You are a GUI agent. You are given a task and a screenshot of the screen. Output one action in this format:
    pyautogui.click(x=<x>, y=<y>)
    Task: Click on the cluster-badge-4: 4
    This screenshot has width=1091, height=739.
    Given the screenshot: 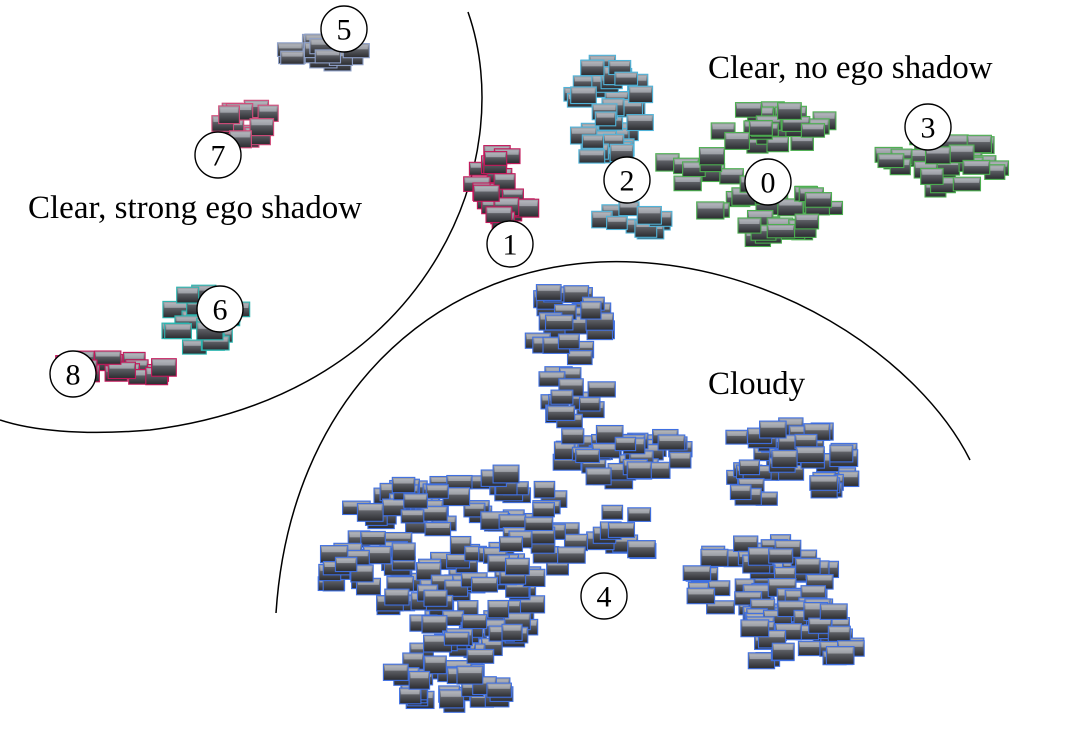 What is the action you would take?
    pyautogui.click(x=604, y=596)
    